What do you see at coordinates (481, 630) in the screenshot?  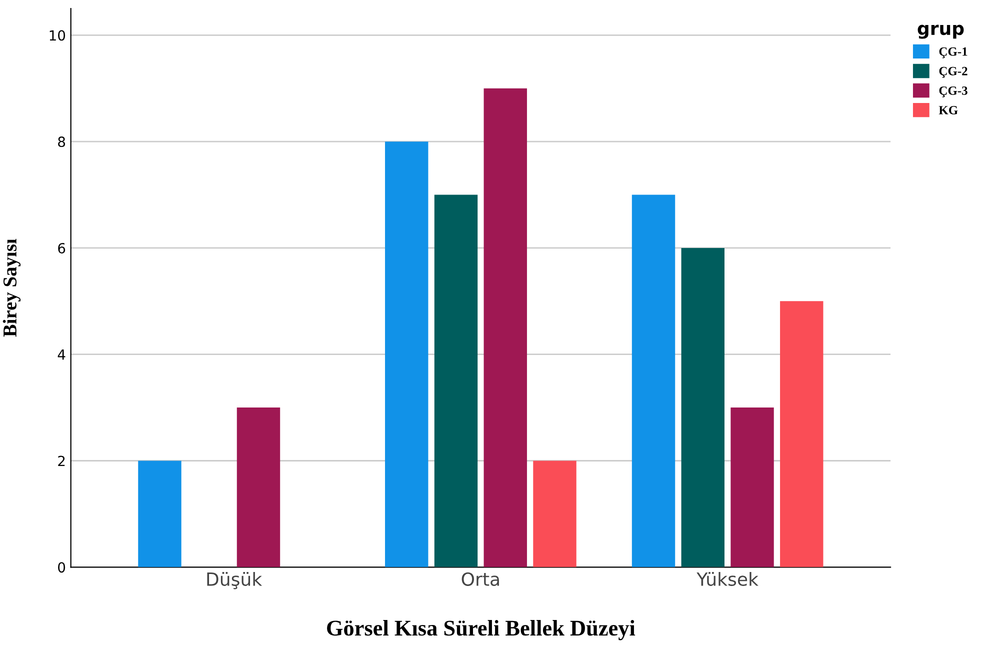 I see `x-axis-title: Görsel Kısa Süreli Bellek Düzeyi` at bounding box center [481, 630].